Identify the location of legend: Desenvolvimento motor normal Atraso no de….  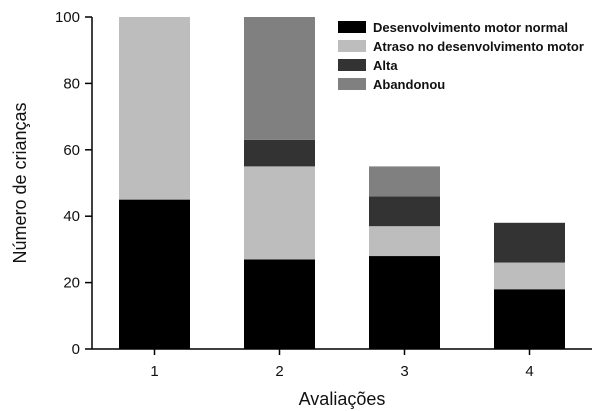
(461, 56).